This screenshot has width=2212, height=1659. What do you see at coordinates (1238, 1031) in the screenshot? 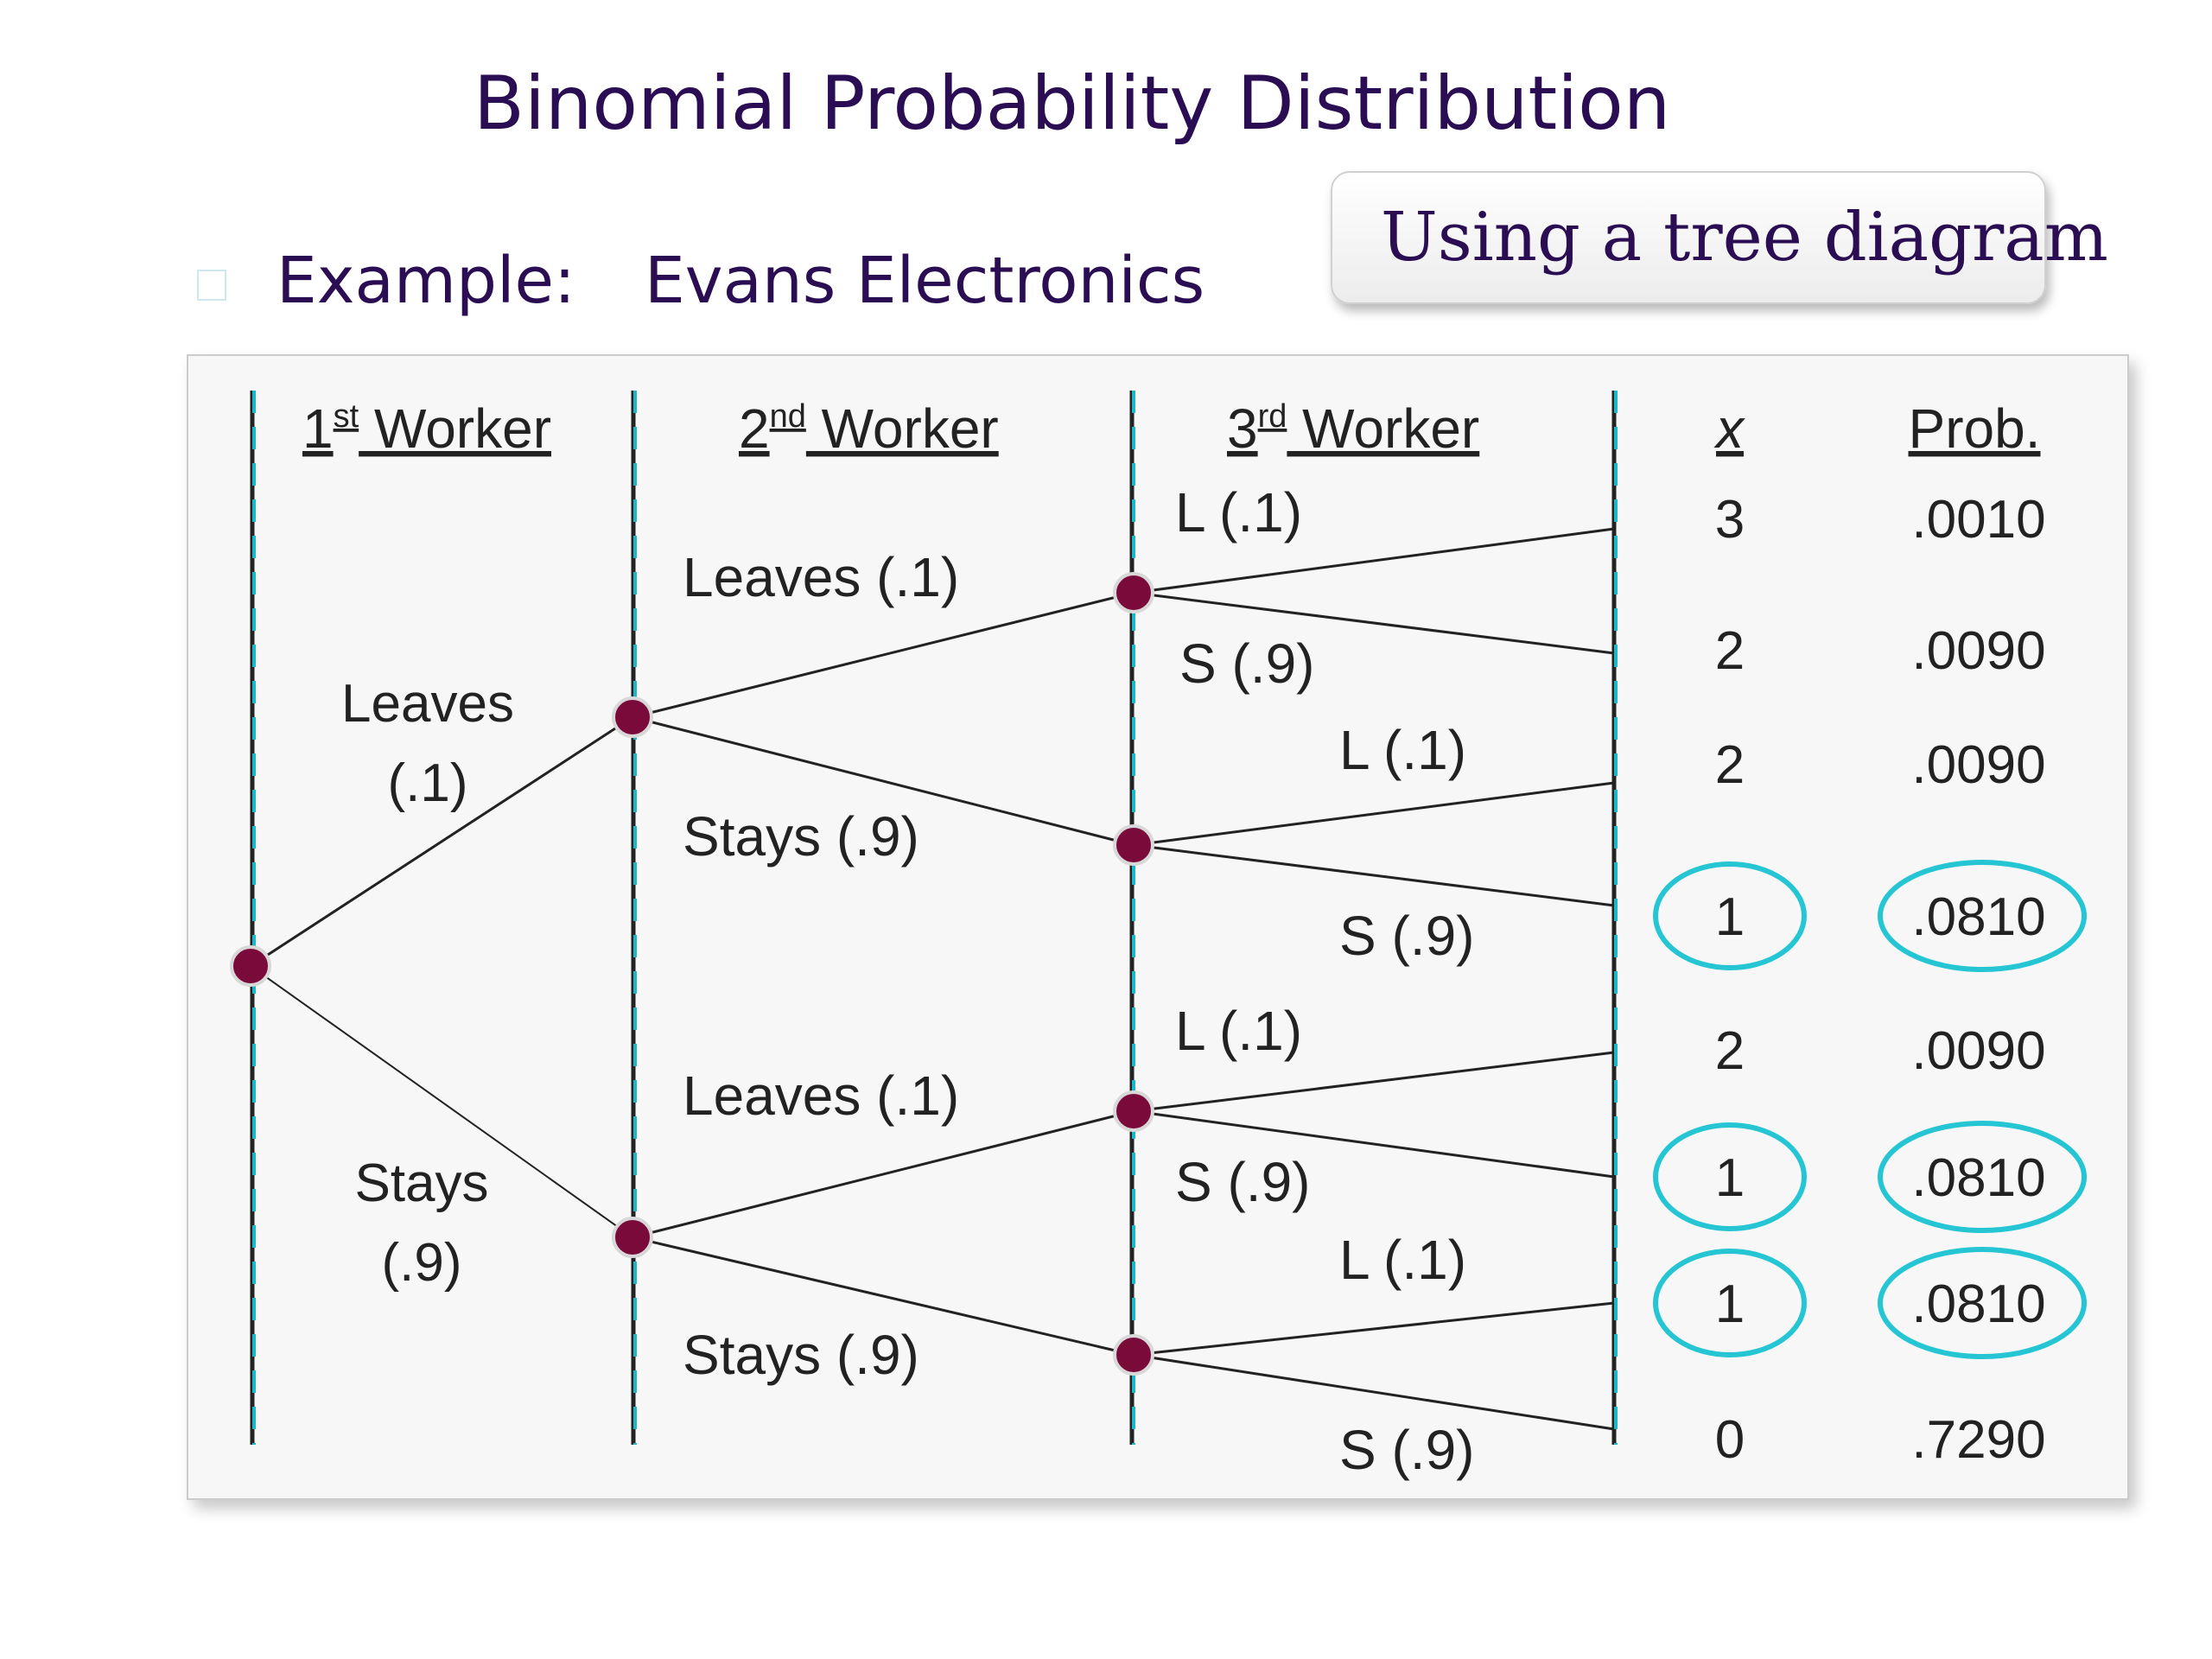
I see `stage3-label-5: L (.1)` at bounding box center [1238, 1031].